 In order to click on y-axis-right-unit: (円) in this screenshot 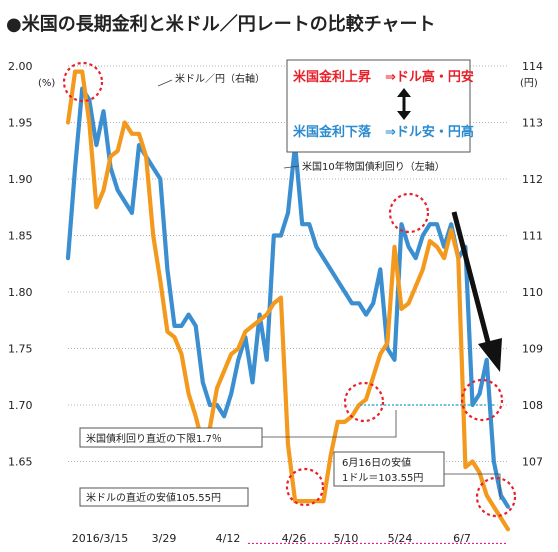, I will do `click(529, 83)`.